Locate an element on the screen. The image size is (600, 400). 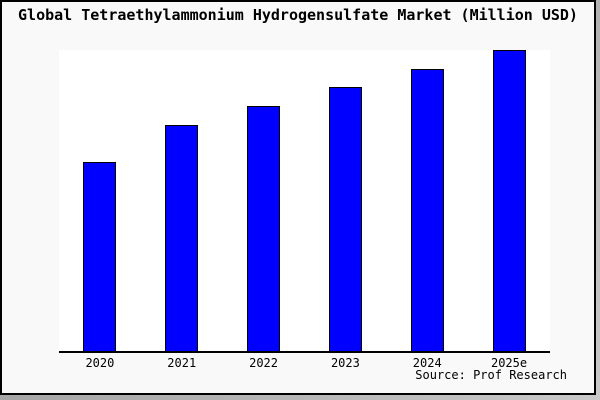
bar-2025e is located at coordinates (509, 200).